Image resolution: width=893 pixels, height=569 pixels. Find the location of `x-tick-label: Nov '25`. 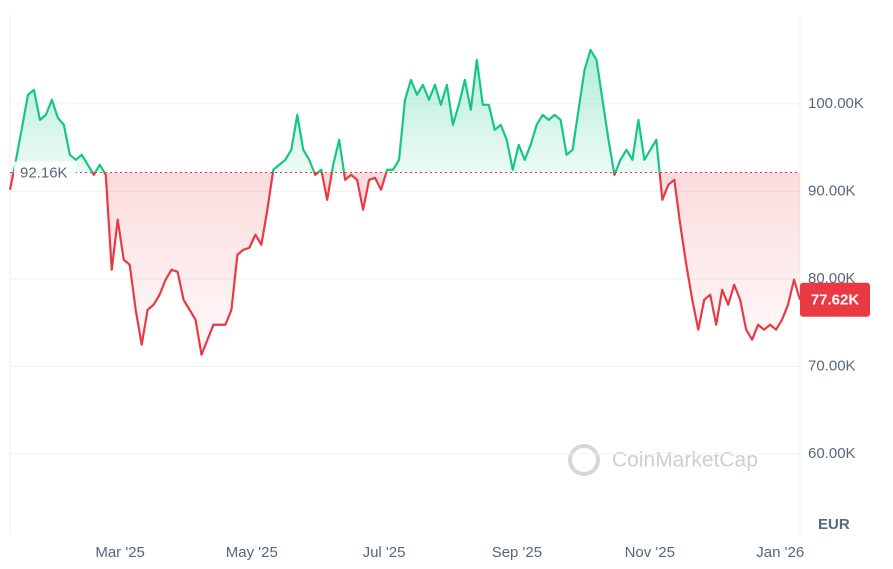

x-tick-label: Nov '25 is located at coordinates (650, 552).